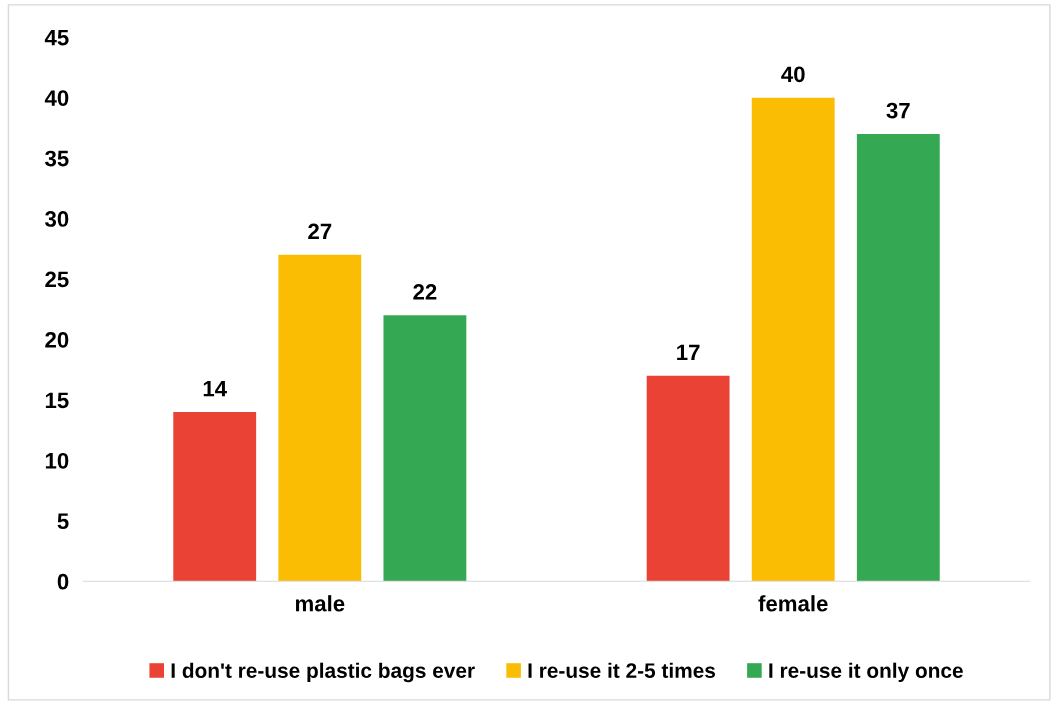 The image size is (1052, 702). Describe the element at coordinates (793, 603) in the screenshot. I see `x-tick-label: female` at that location.